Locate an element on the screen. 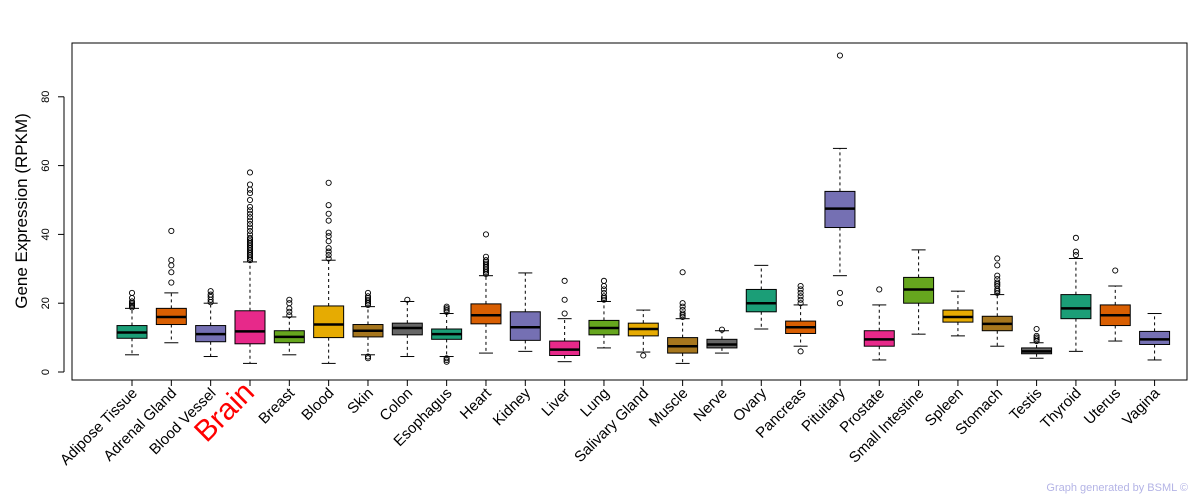 This screenshot has height=500, width=1200. box-heart is located at coordinates (486, 292).